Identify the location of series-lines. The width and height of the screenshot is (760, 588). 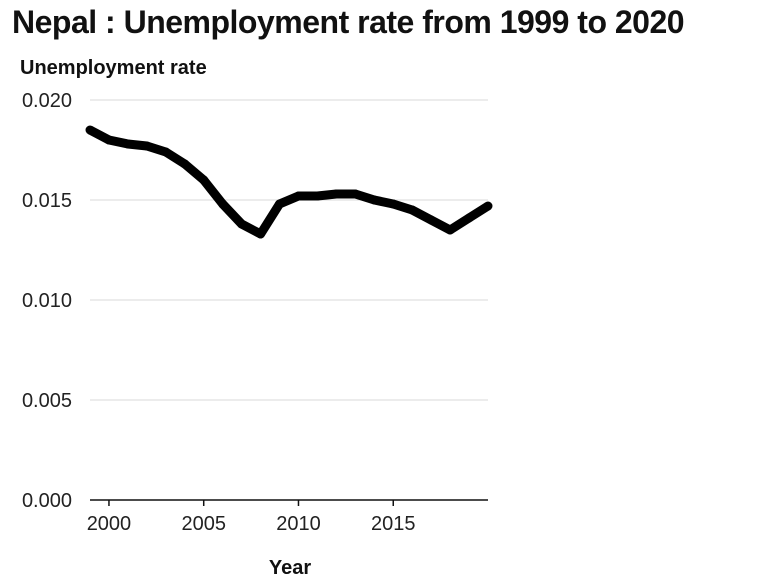
(289, 182).